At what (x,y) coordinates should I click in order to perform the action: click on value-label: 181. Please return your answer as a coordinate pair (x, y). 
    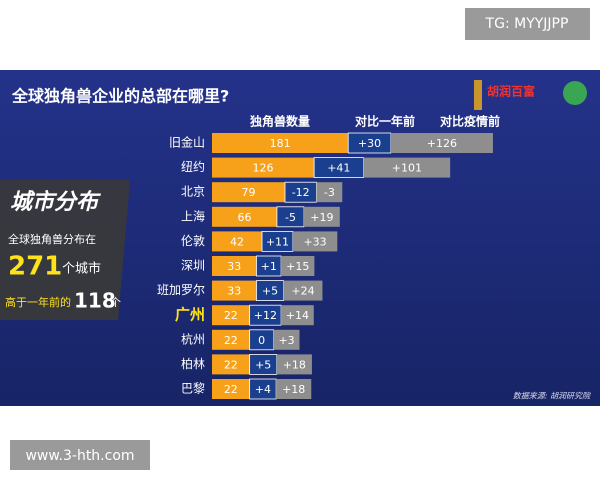
    Looking at the image, I should click on (280, 143).